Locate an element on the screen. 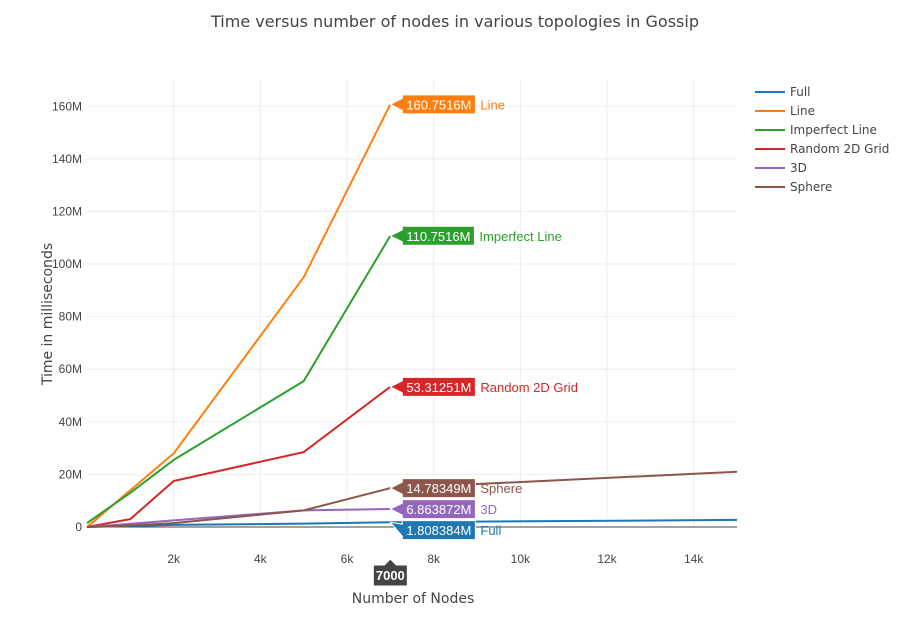 The image size is (917, 623). hover-value: 6.863872M is located at coordinates (438, 509).